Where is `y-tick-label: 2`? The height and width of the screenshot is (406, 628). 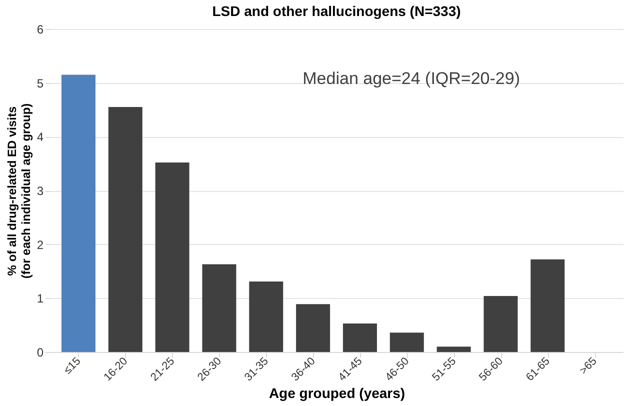 y-tick-label: 2 is located at coordinates (40, 245).